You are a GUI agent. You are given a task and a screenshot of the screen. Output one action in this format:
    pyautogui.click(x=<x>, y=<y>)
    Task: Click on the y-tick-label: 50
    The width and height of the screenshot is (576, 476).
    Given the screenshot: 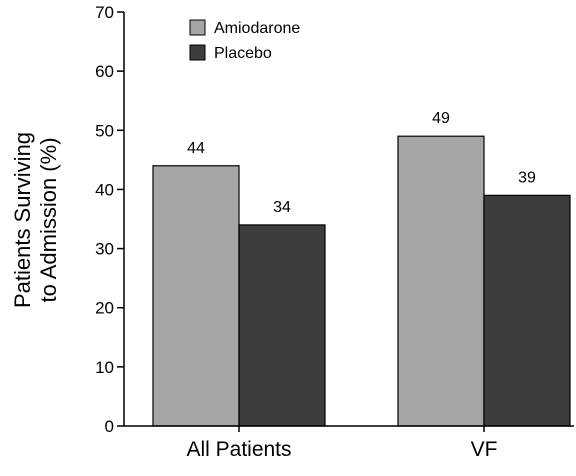 What is the action you would take?
    pyautogui.click(x=104, y=130)
    